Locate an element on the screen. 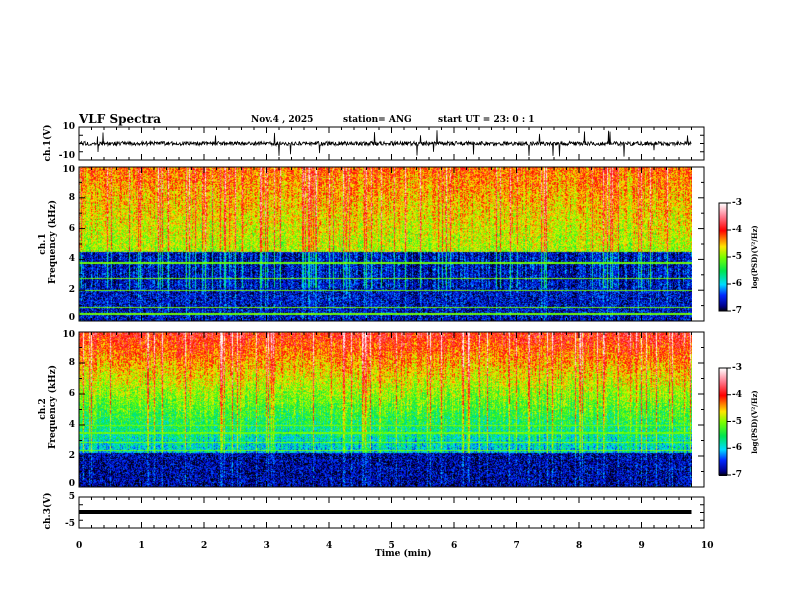  ch1-spec-ylabel-freq: Frequency (kHz) is located at coordinates (53, 241).